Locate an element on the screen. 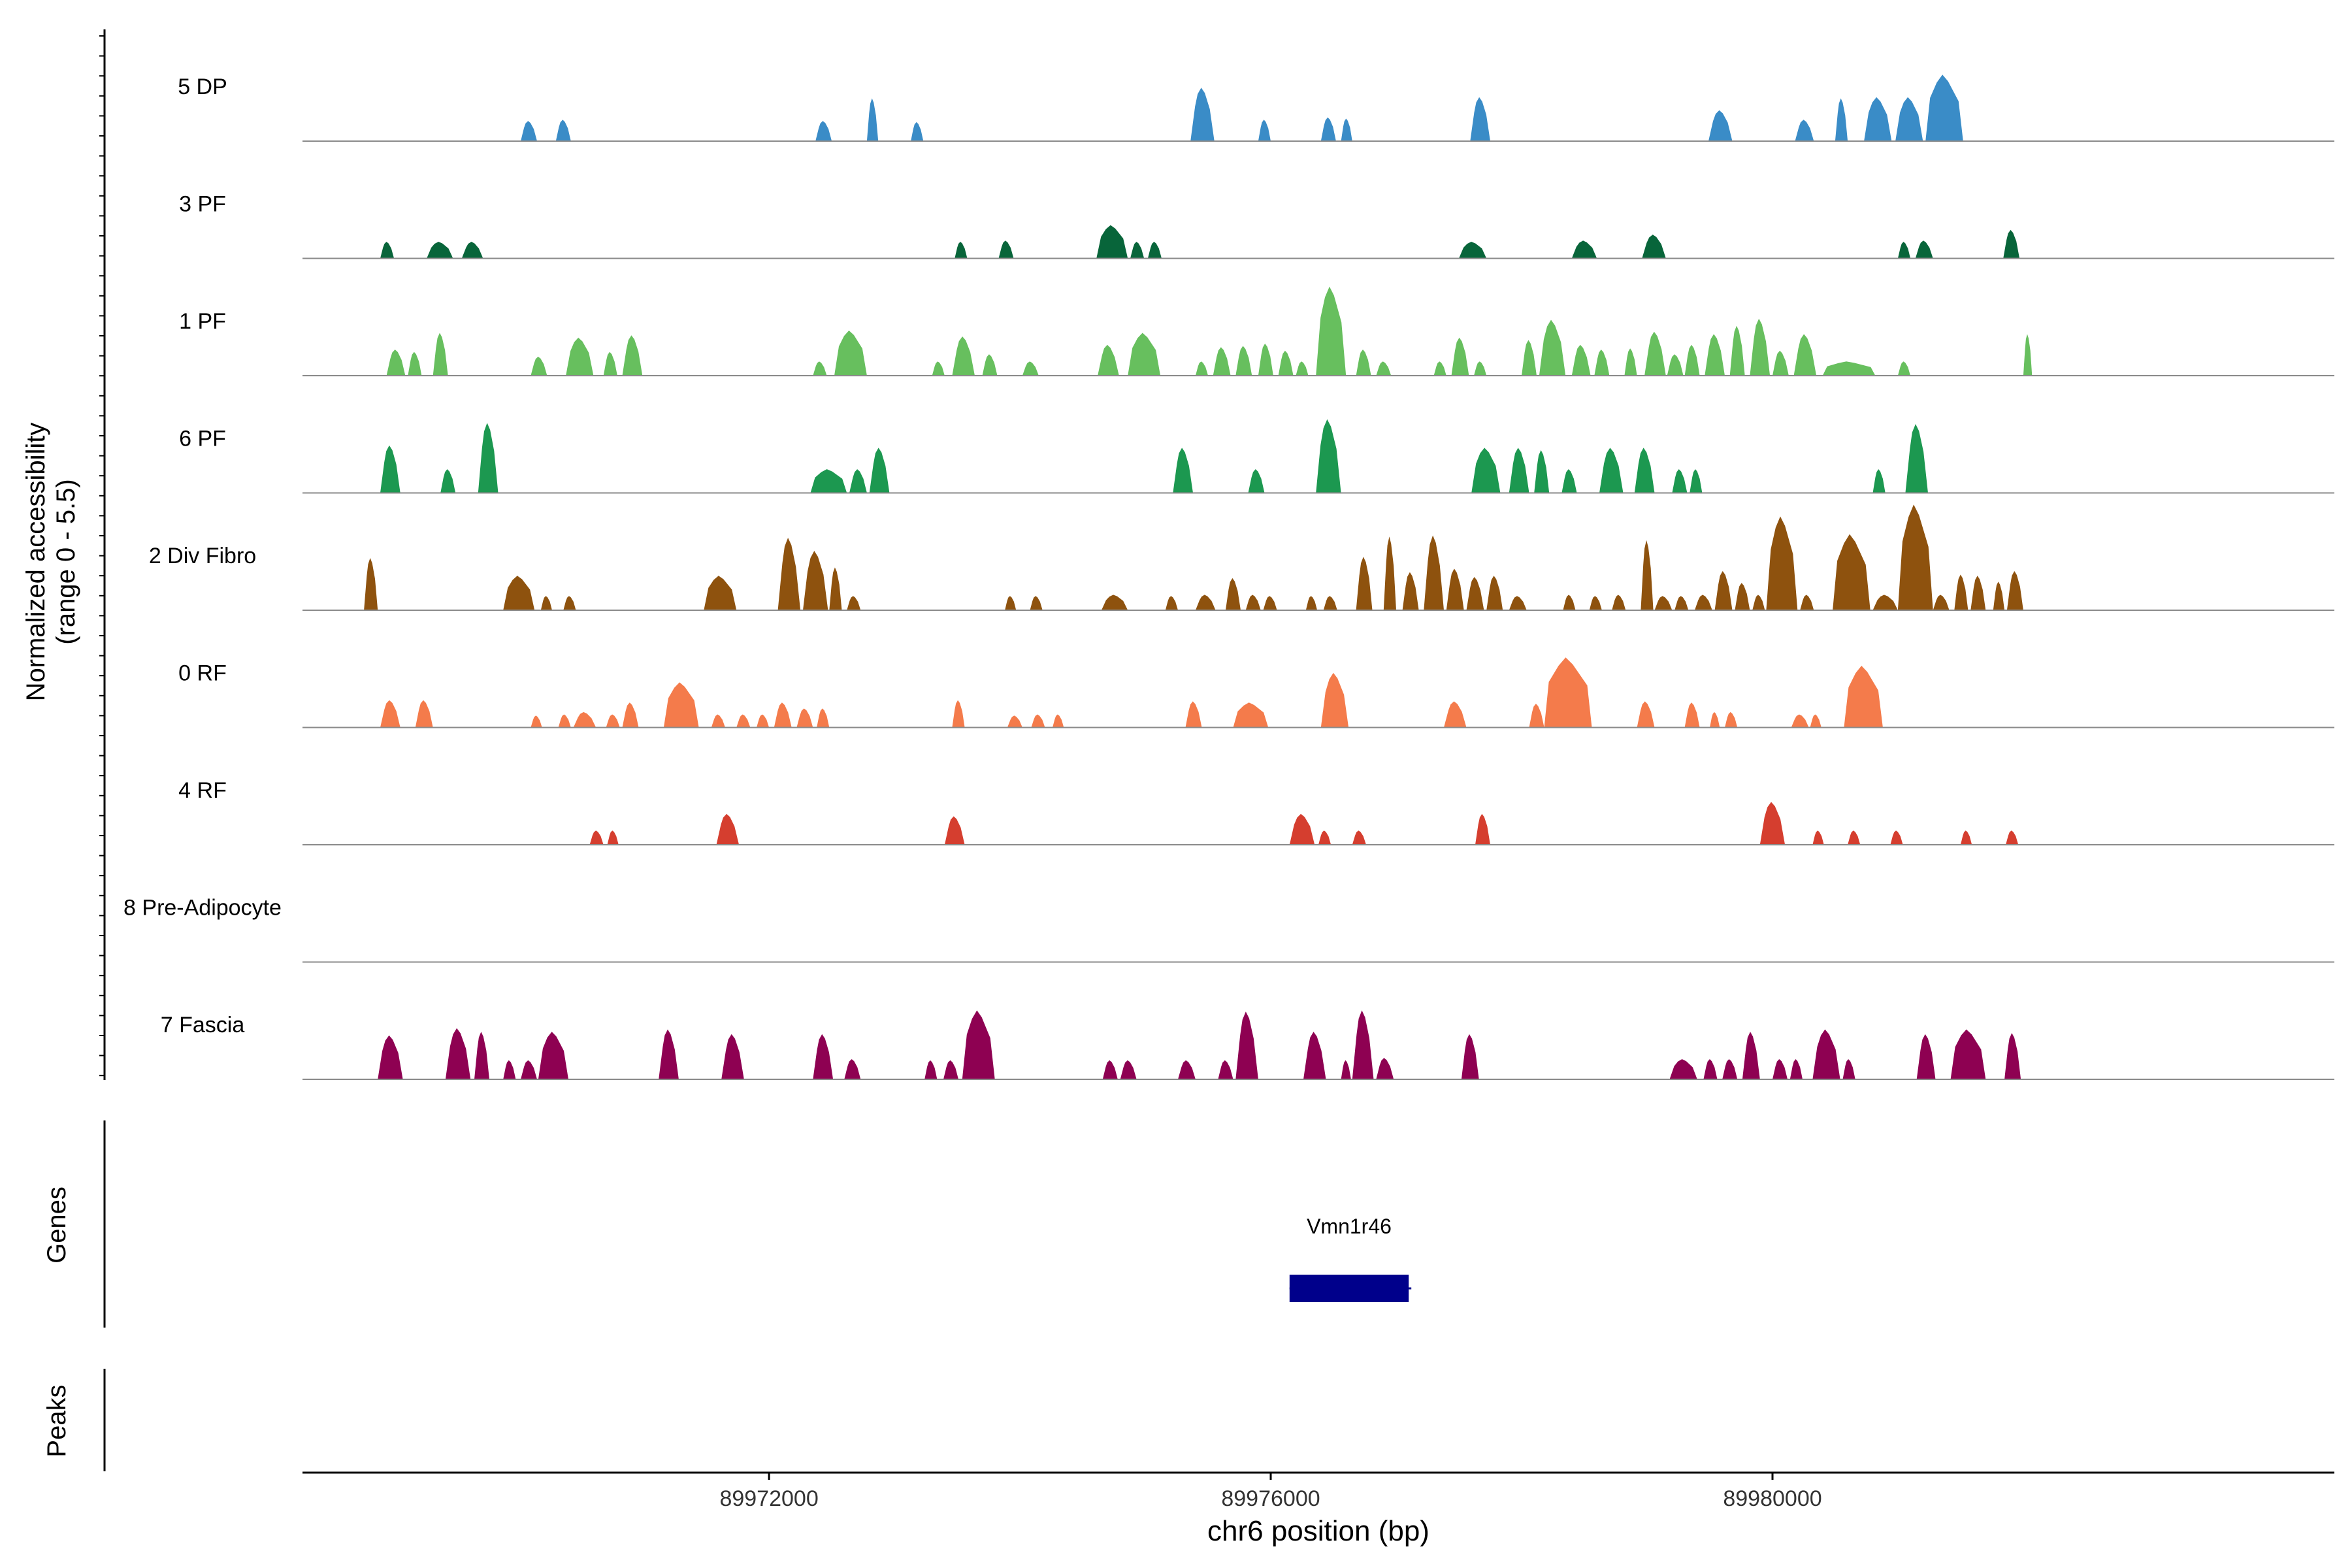 This screenshot has height=1568, width=2352. track-label: 8 Pre-Adipocyte is located at coordinates (202, 908).